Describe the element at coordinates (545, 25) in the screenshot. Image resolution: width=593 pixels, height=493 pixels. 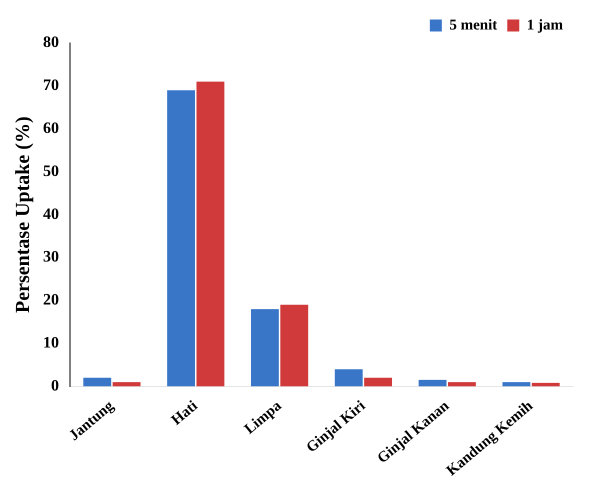
I see `legend-label: 1 jam` at that location.